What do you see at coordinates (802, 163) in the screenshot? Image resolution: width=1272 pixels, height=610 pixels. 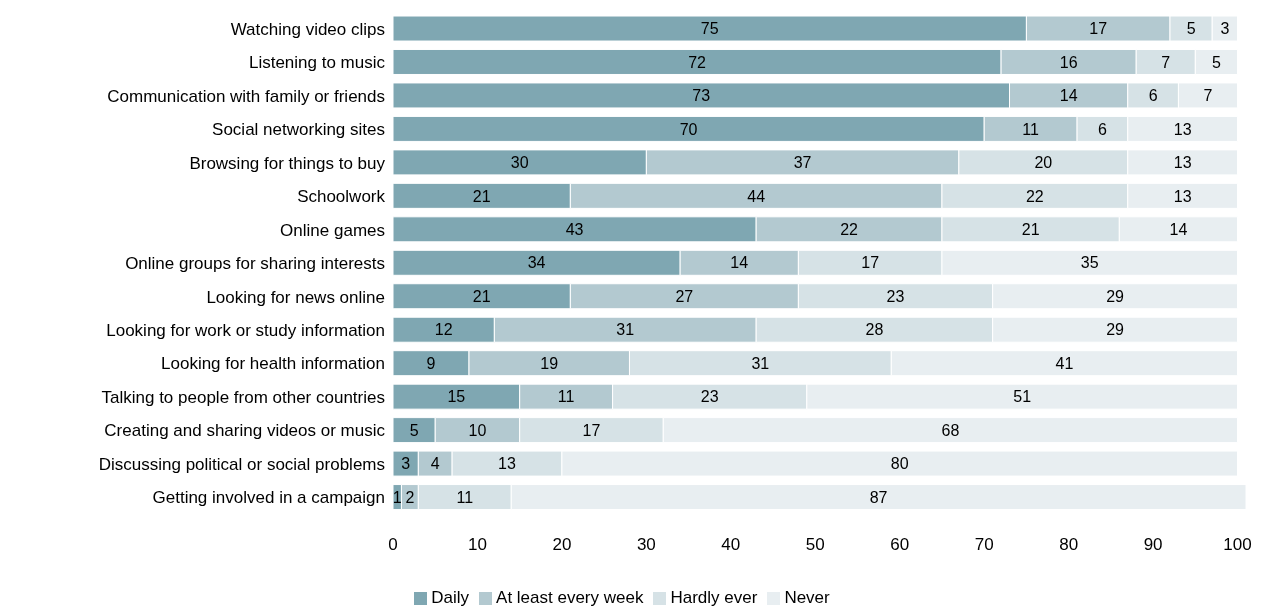 I see `data-label: 37` at bounding box center [802, 163].